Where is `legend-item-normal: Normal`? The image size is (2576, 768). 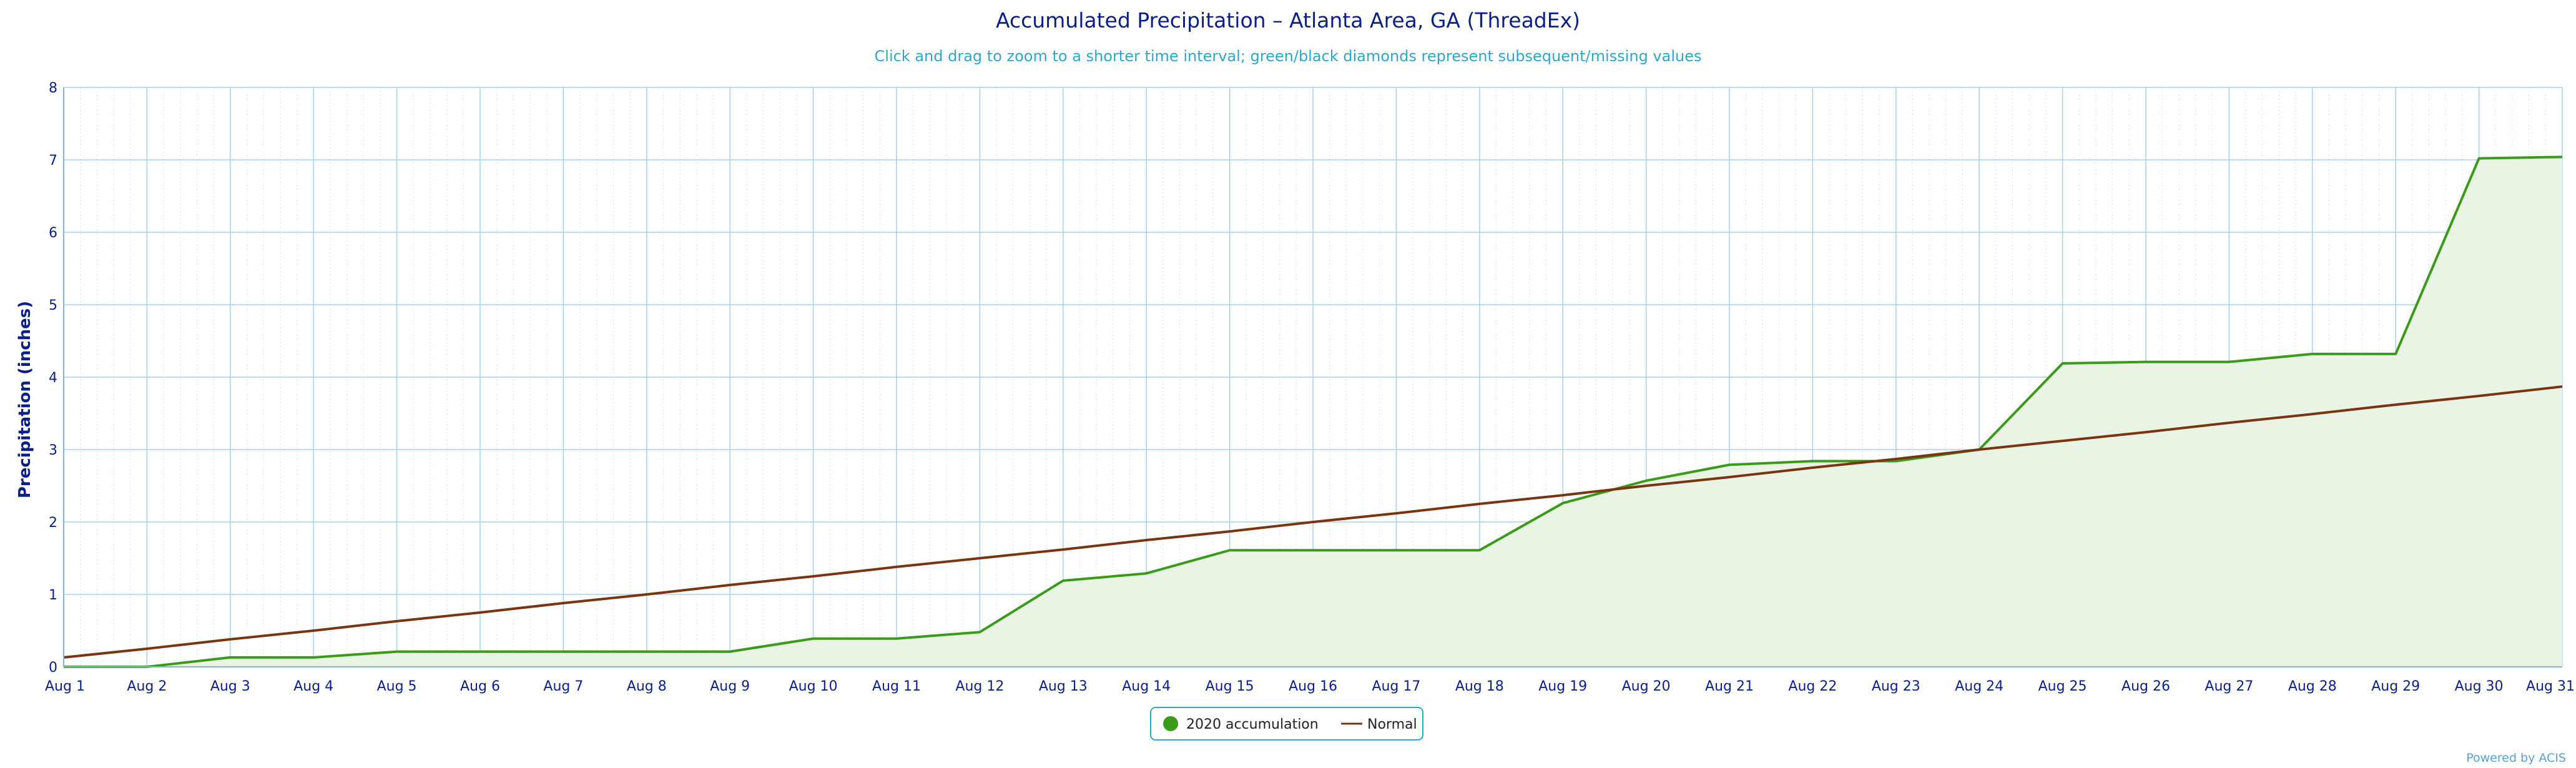
legend-item-normal: Normal is located at coordinates (1379, 724).